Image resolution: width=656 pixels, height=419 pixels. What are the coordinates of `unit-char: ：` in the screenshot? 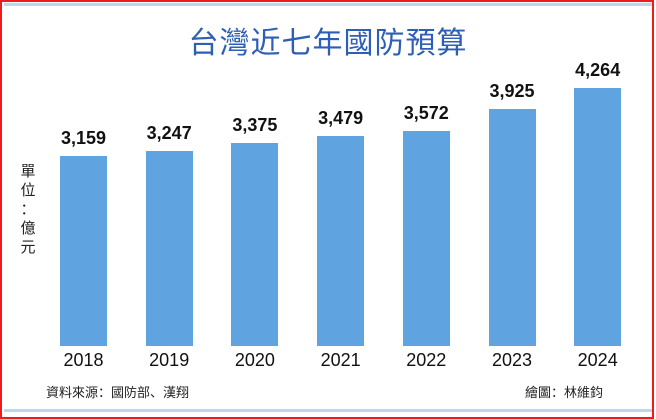 It's located at (28, 209).